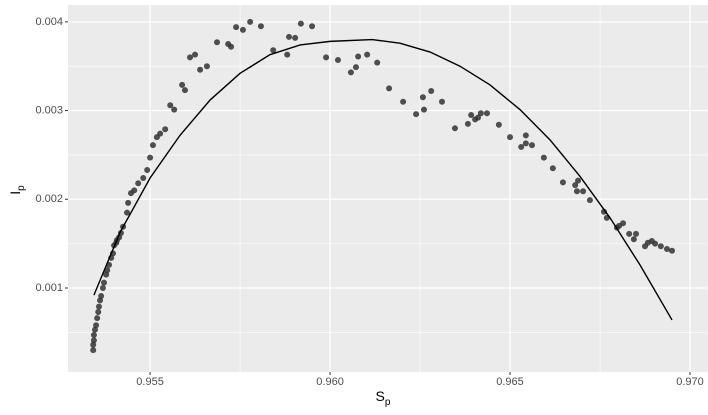 The height and width of the screenshot is (415, 708). I want to click on y-axis-title-main: I, so click(15, 193).